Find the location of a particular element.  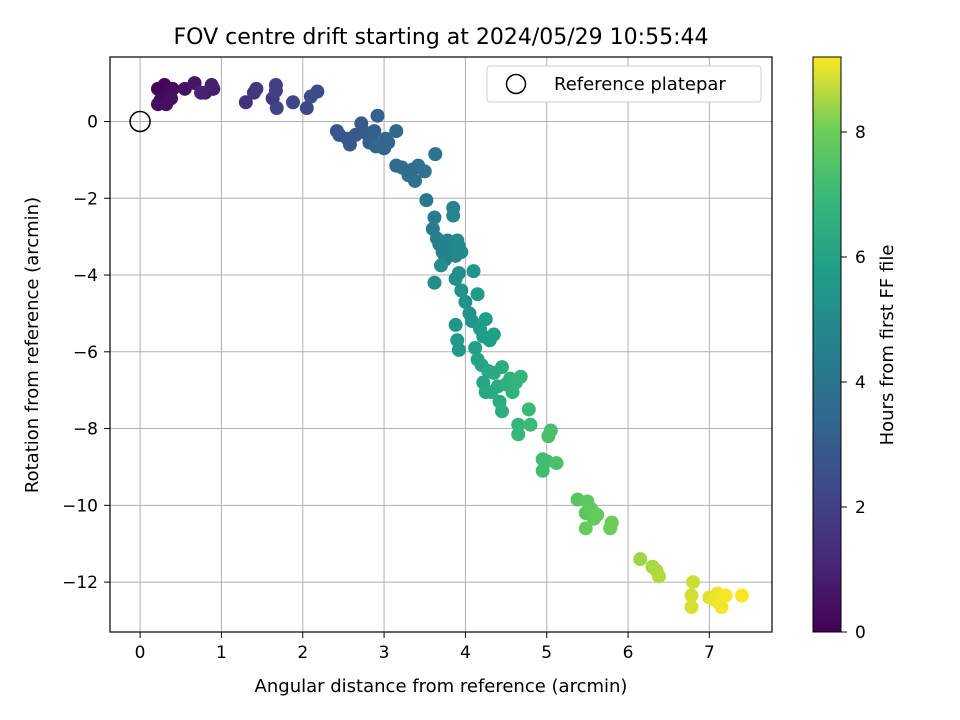

y-tick-label: −8 is located at coordinates (85, 430).